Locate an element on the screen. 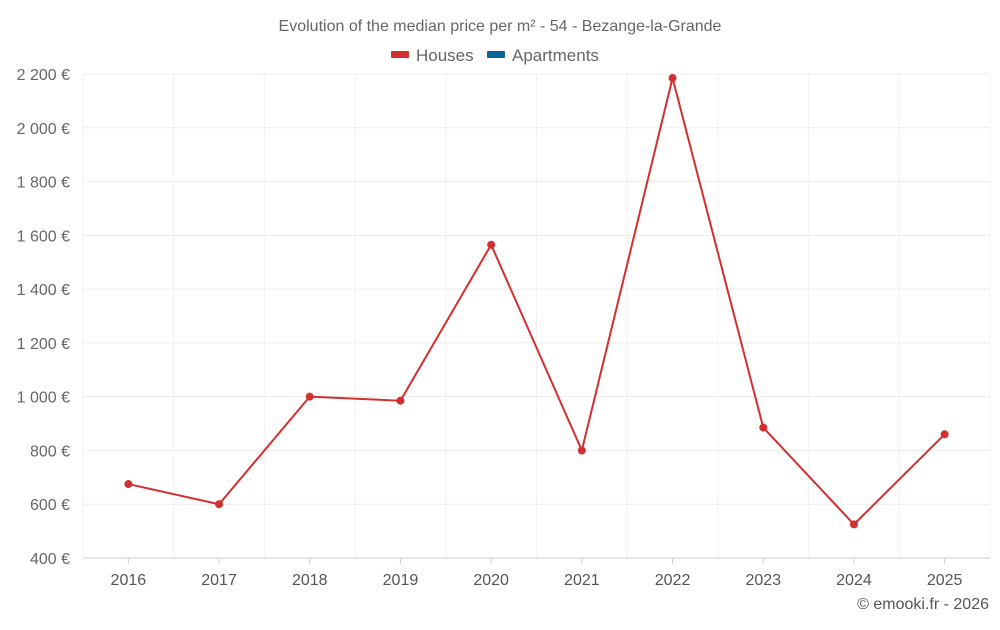  y-tick-label: 1 600 € is located at coordinates (43, 236).